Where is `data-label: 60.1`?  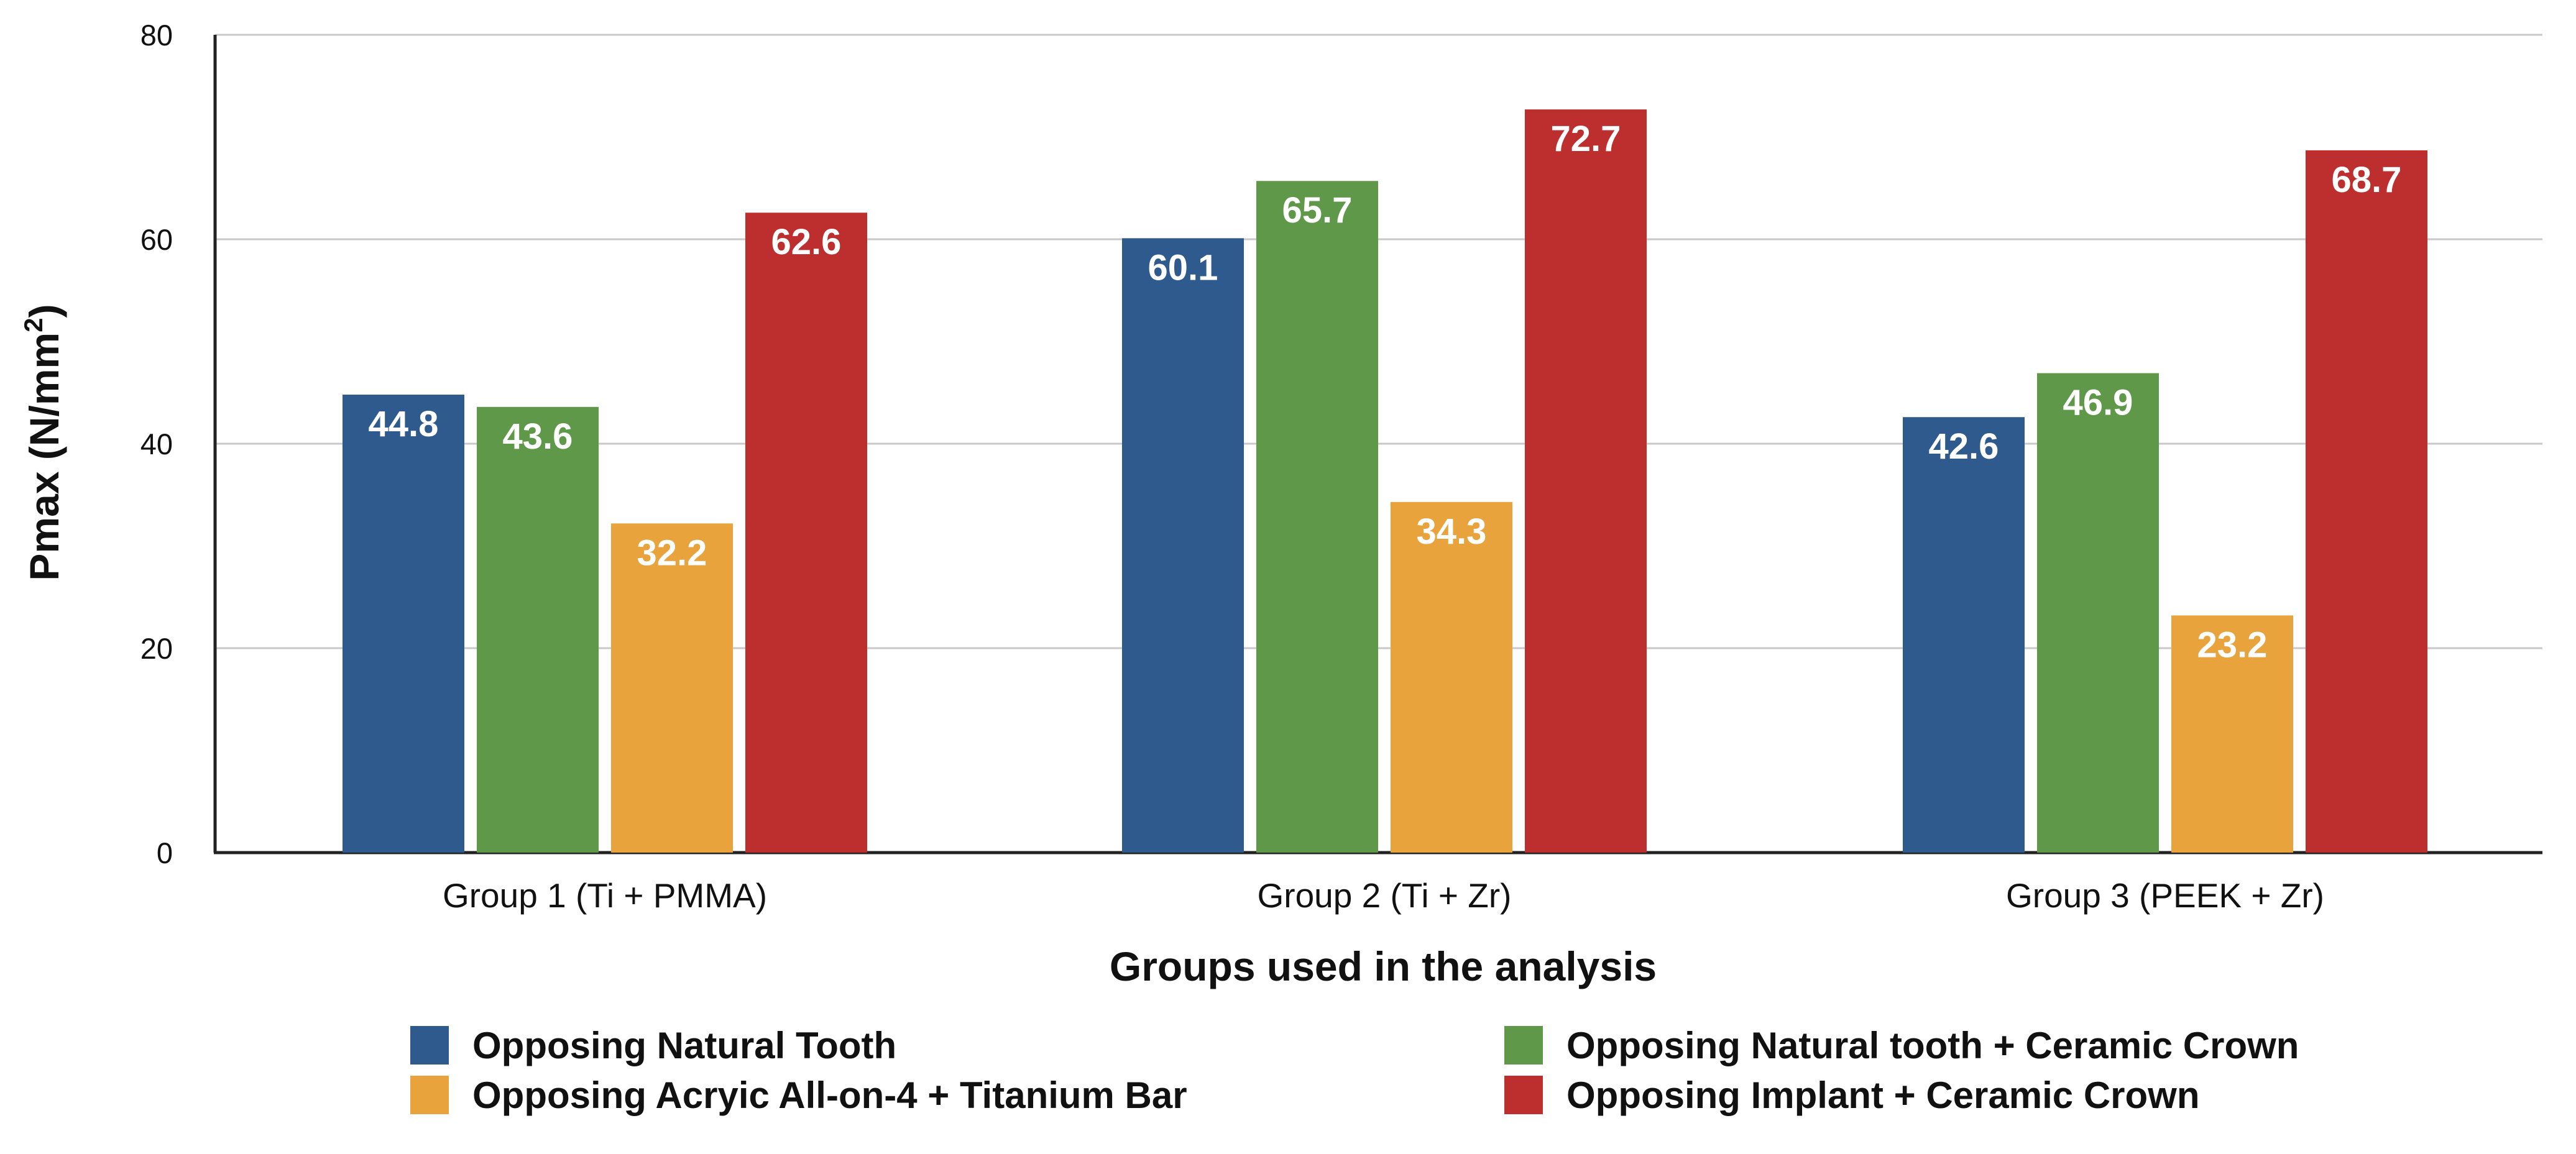 data-label: 60.1 is located at coordinates (1183, 267).